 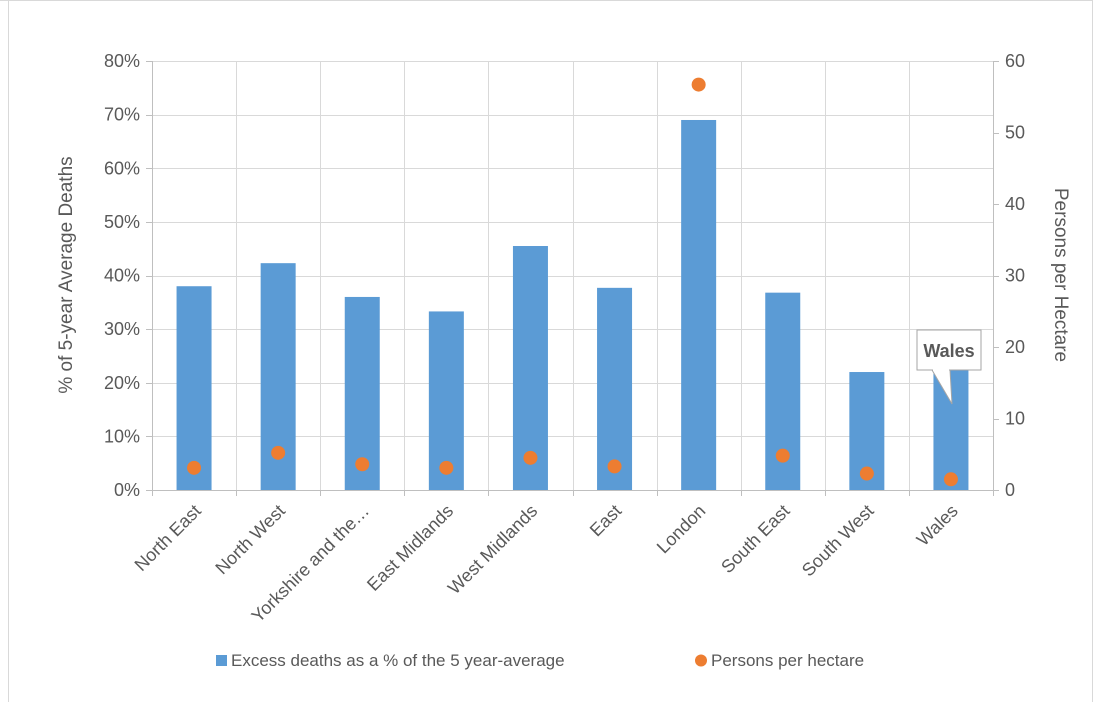 I want to click on right-tick-label: 40, so click(x=1015, y=204).